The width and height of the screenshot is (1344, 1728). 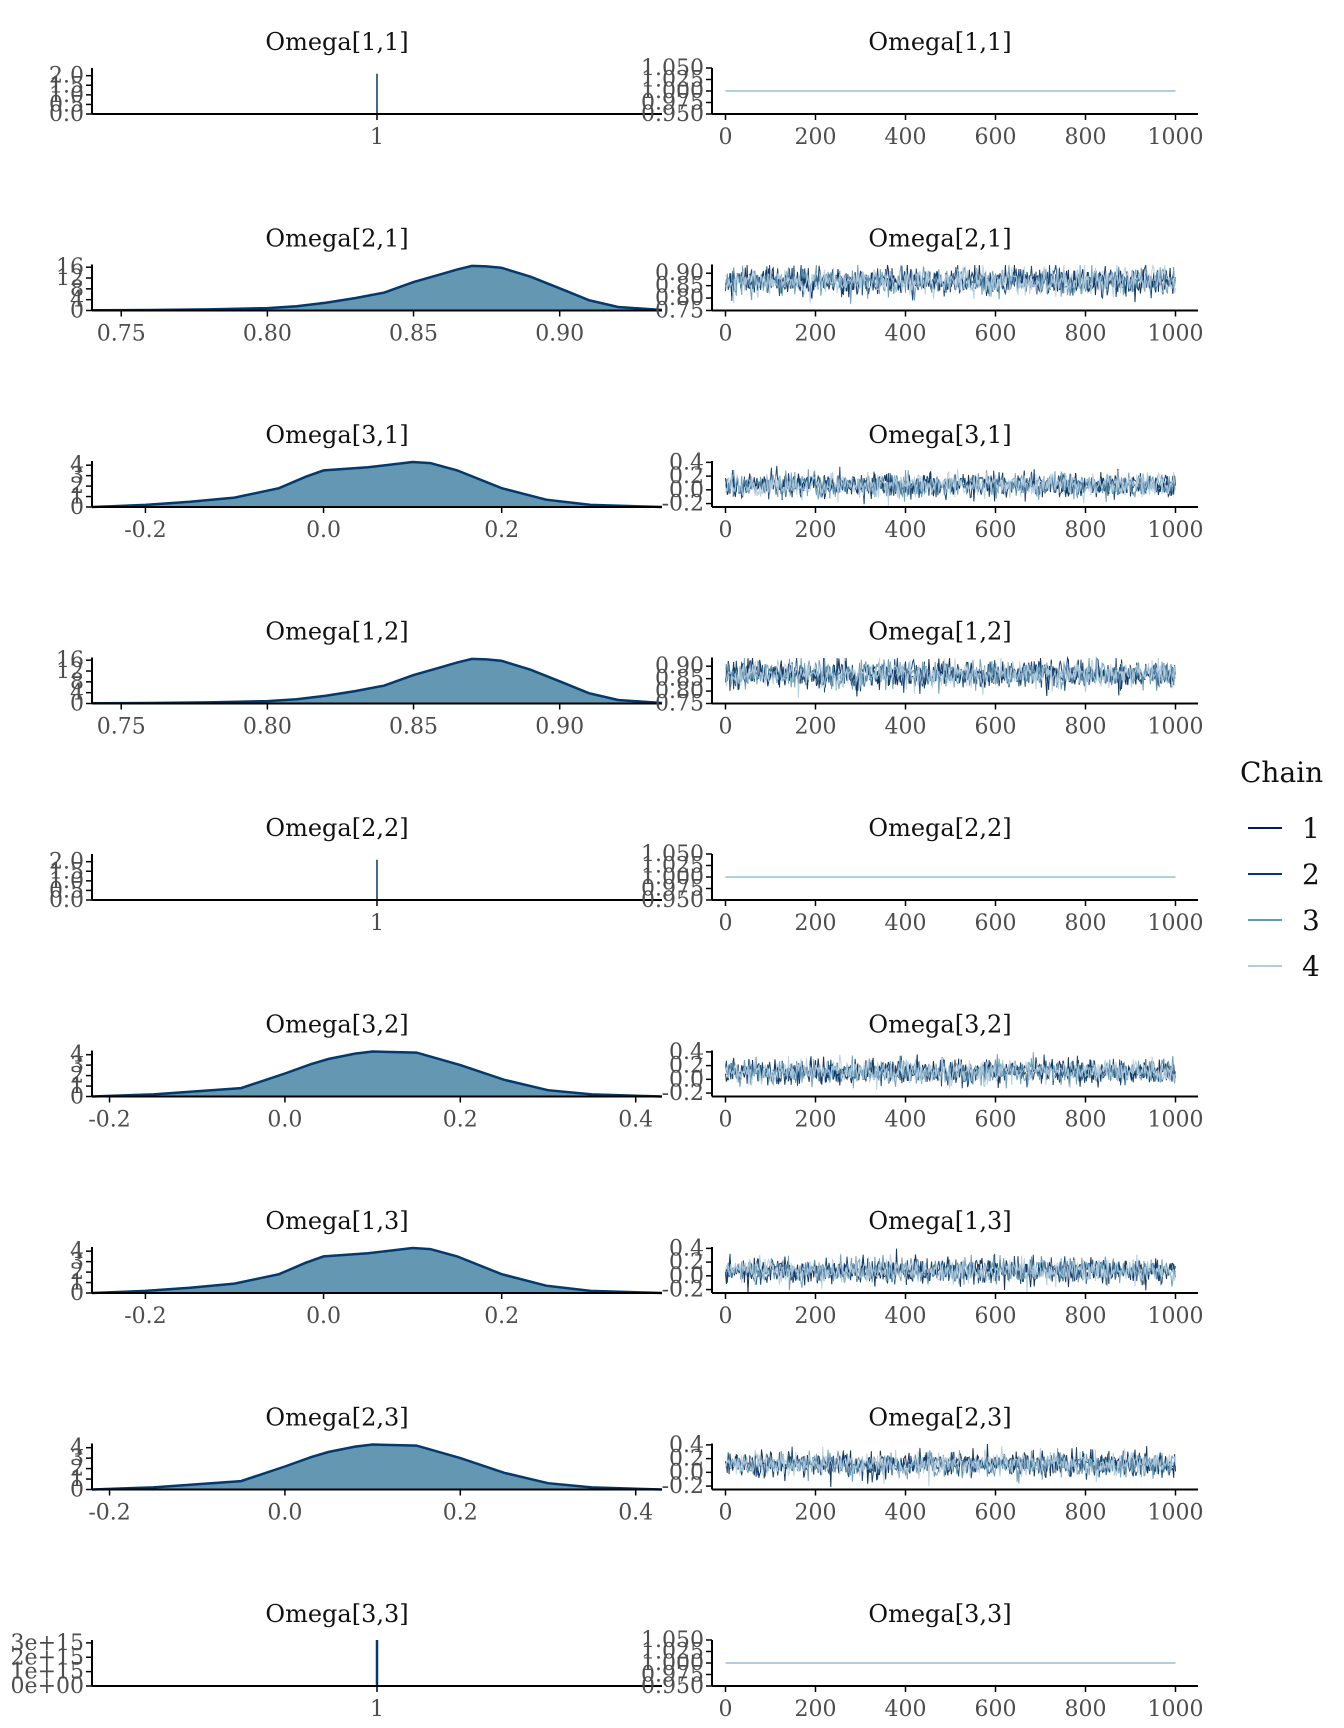 I want to click on x-tick-label: 1, so click(x=377, y=1709).